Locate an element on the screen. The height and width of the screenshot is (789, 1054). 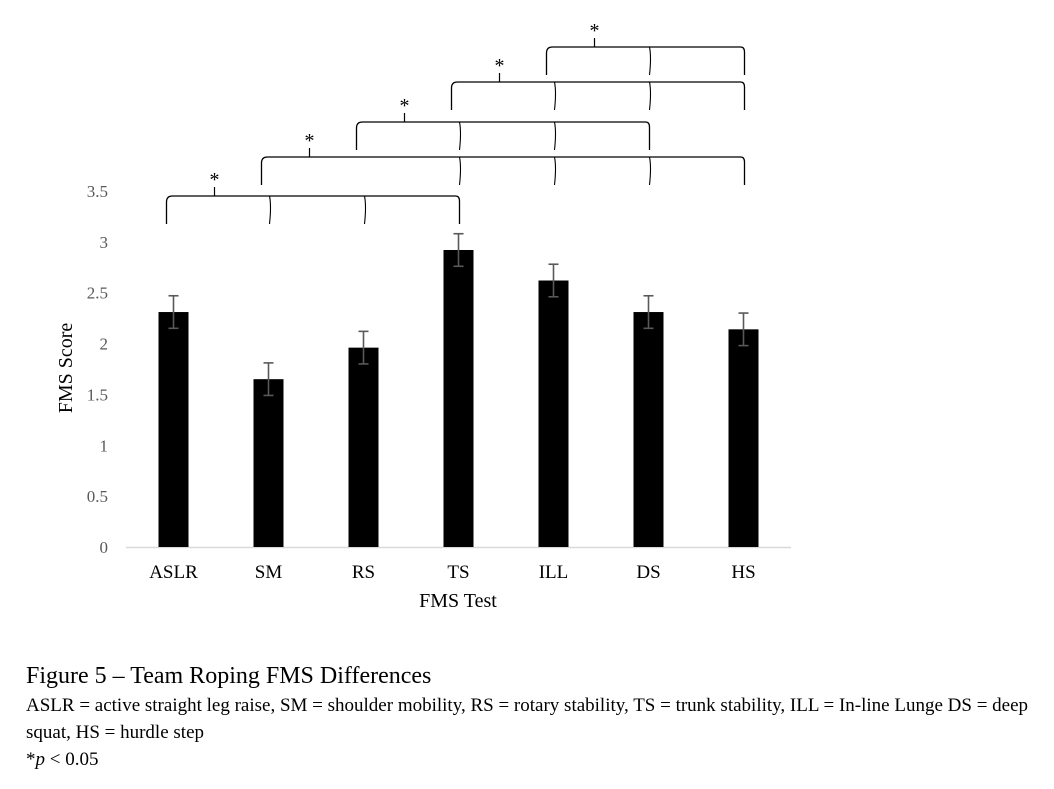
y-axis-title: FMS Score is located at coordinates (66, 368).